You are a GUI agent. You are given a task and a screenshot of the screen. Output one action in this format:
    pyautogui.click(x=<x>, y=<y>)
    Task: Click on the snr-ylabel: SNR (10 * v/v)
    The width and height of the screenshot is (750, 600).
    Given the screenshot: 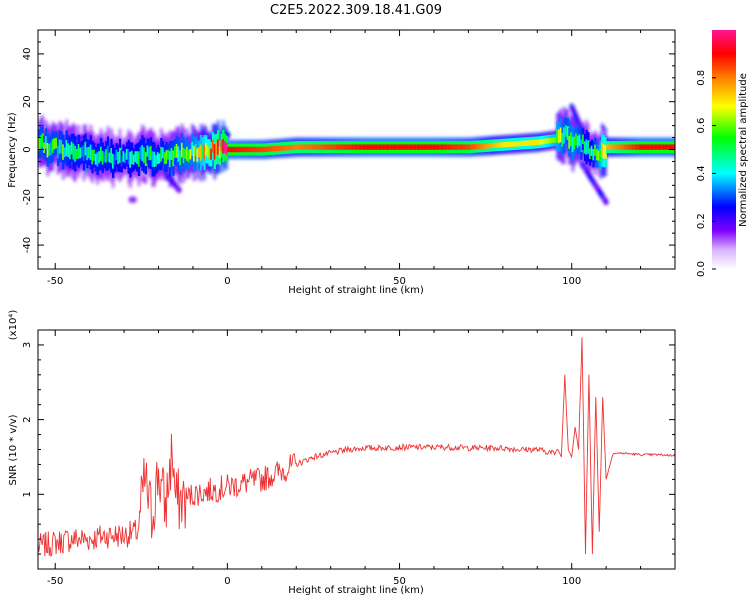 What is the action you would take?
    pyautogui.click(x=13, y=449)
    